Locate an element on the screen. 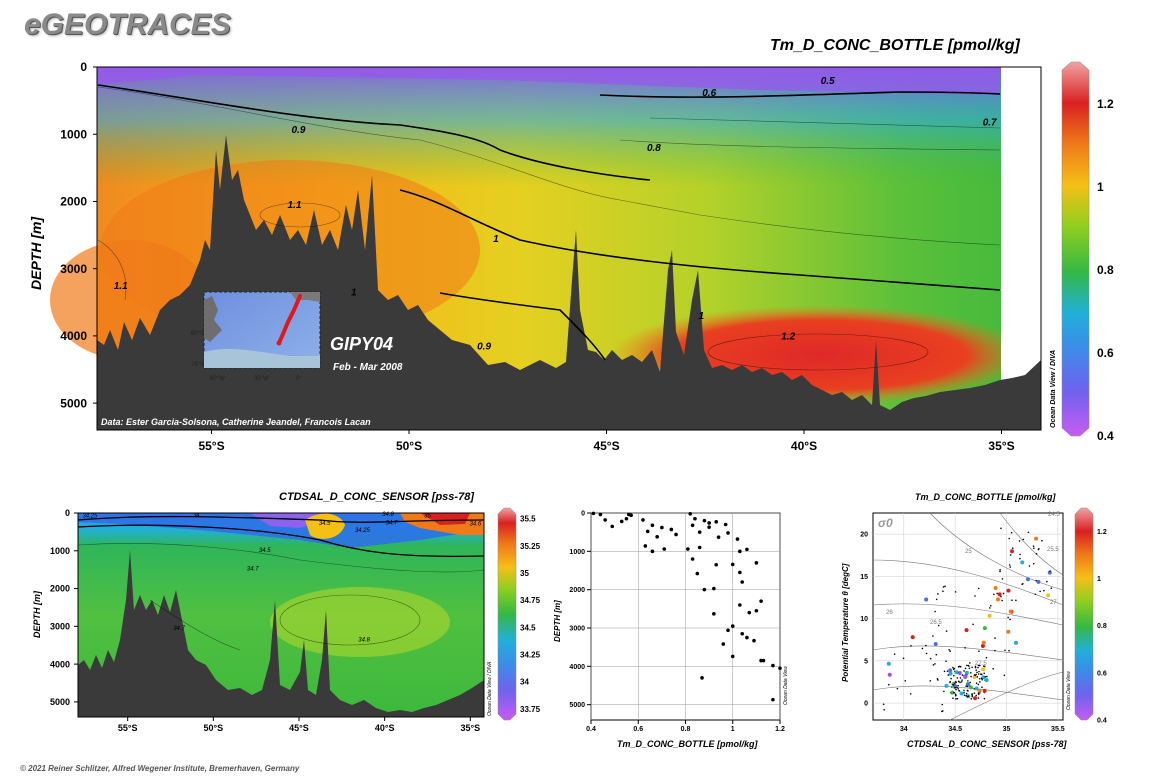  salinity-chart-title: CTDSAL_D_CONC_SENSOR [pss-78] is located at coordinates (376, 497).